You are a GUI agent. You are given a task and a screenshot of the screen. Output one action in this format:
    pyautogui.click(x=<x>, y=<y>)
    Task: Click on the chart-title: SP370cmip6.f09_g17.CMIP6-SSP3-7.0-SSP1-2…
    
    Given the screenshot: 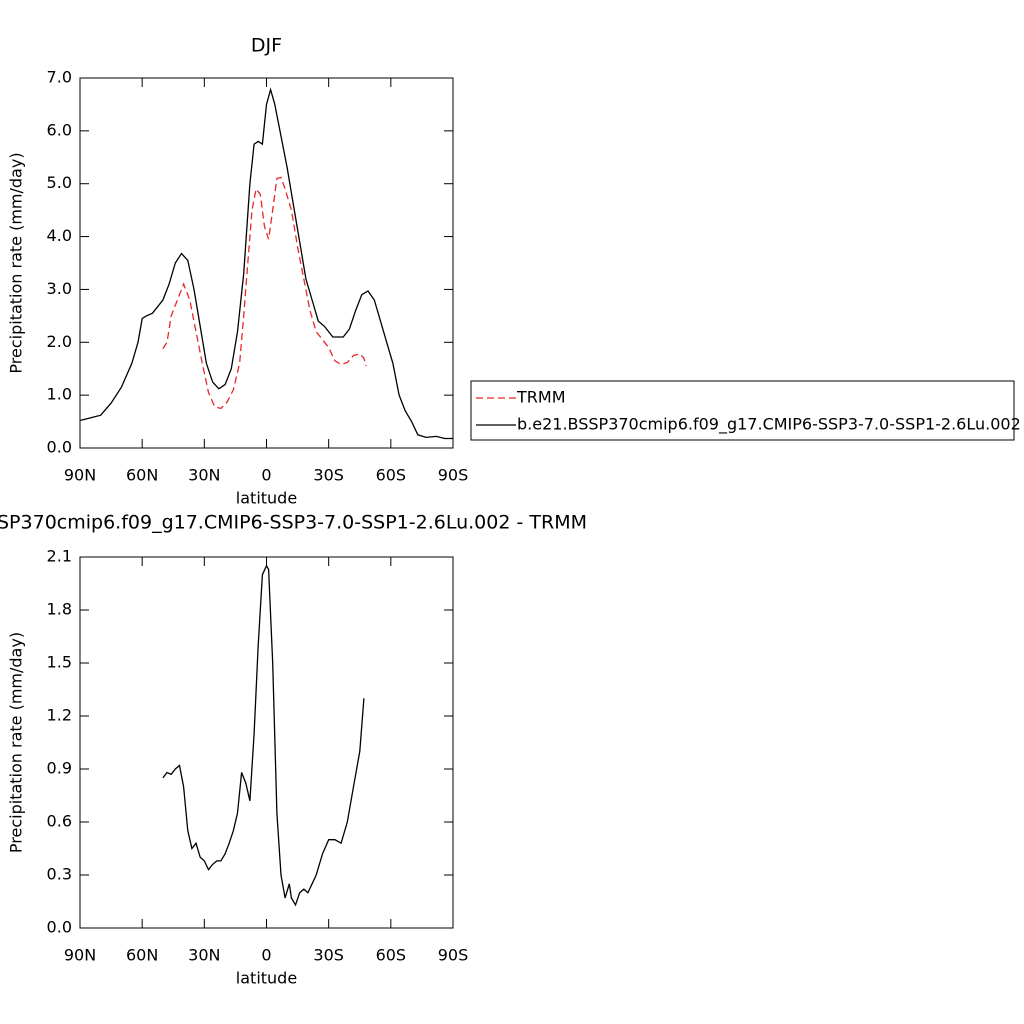 What is the action you would take?
    pyautogui.click(x=293, y=523)
    